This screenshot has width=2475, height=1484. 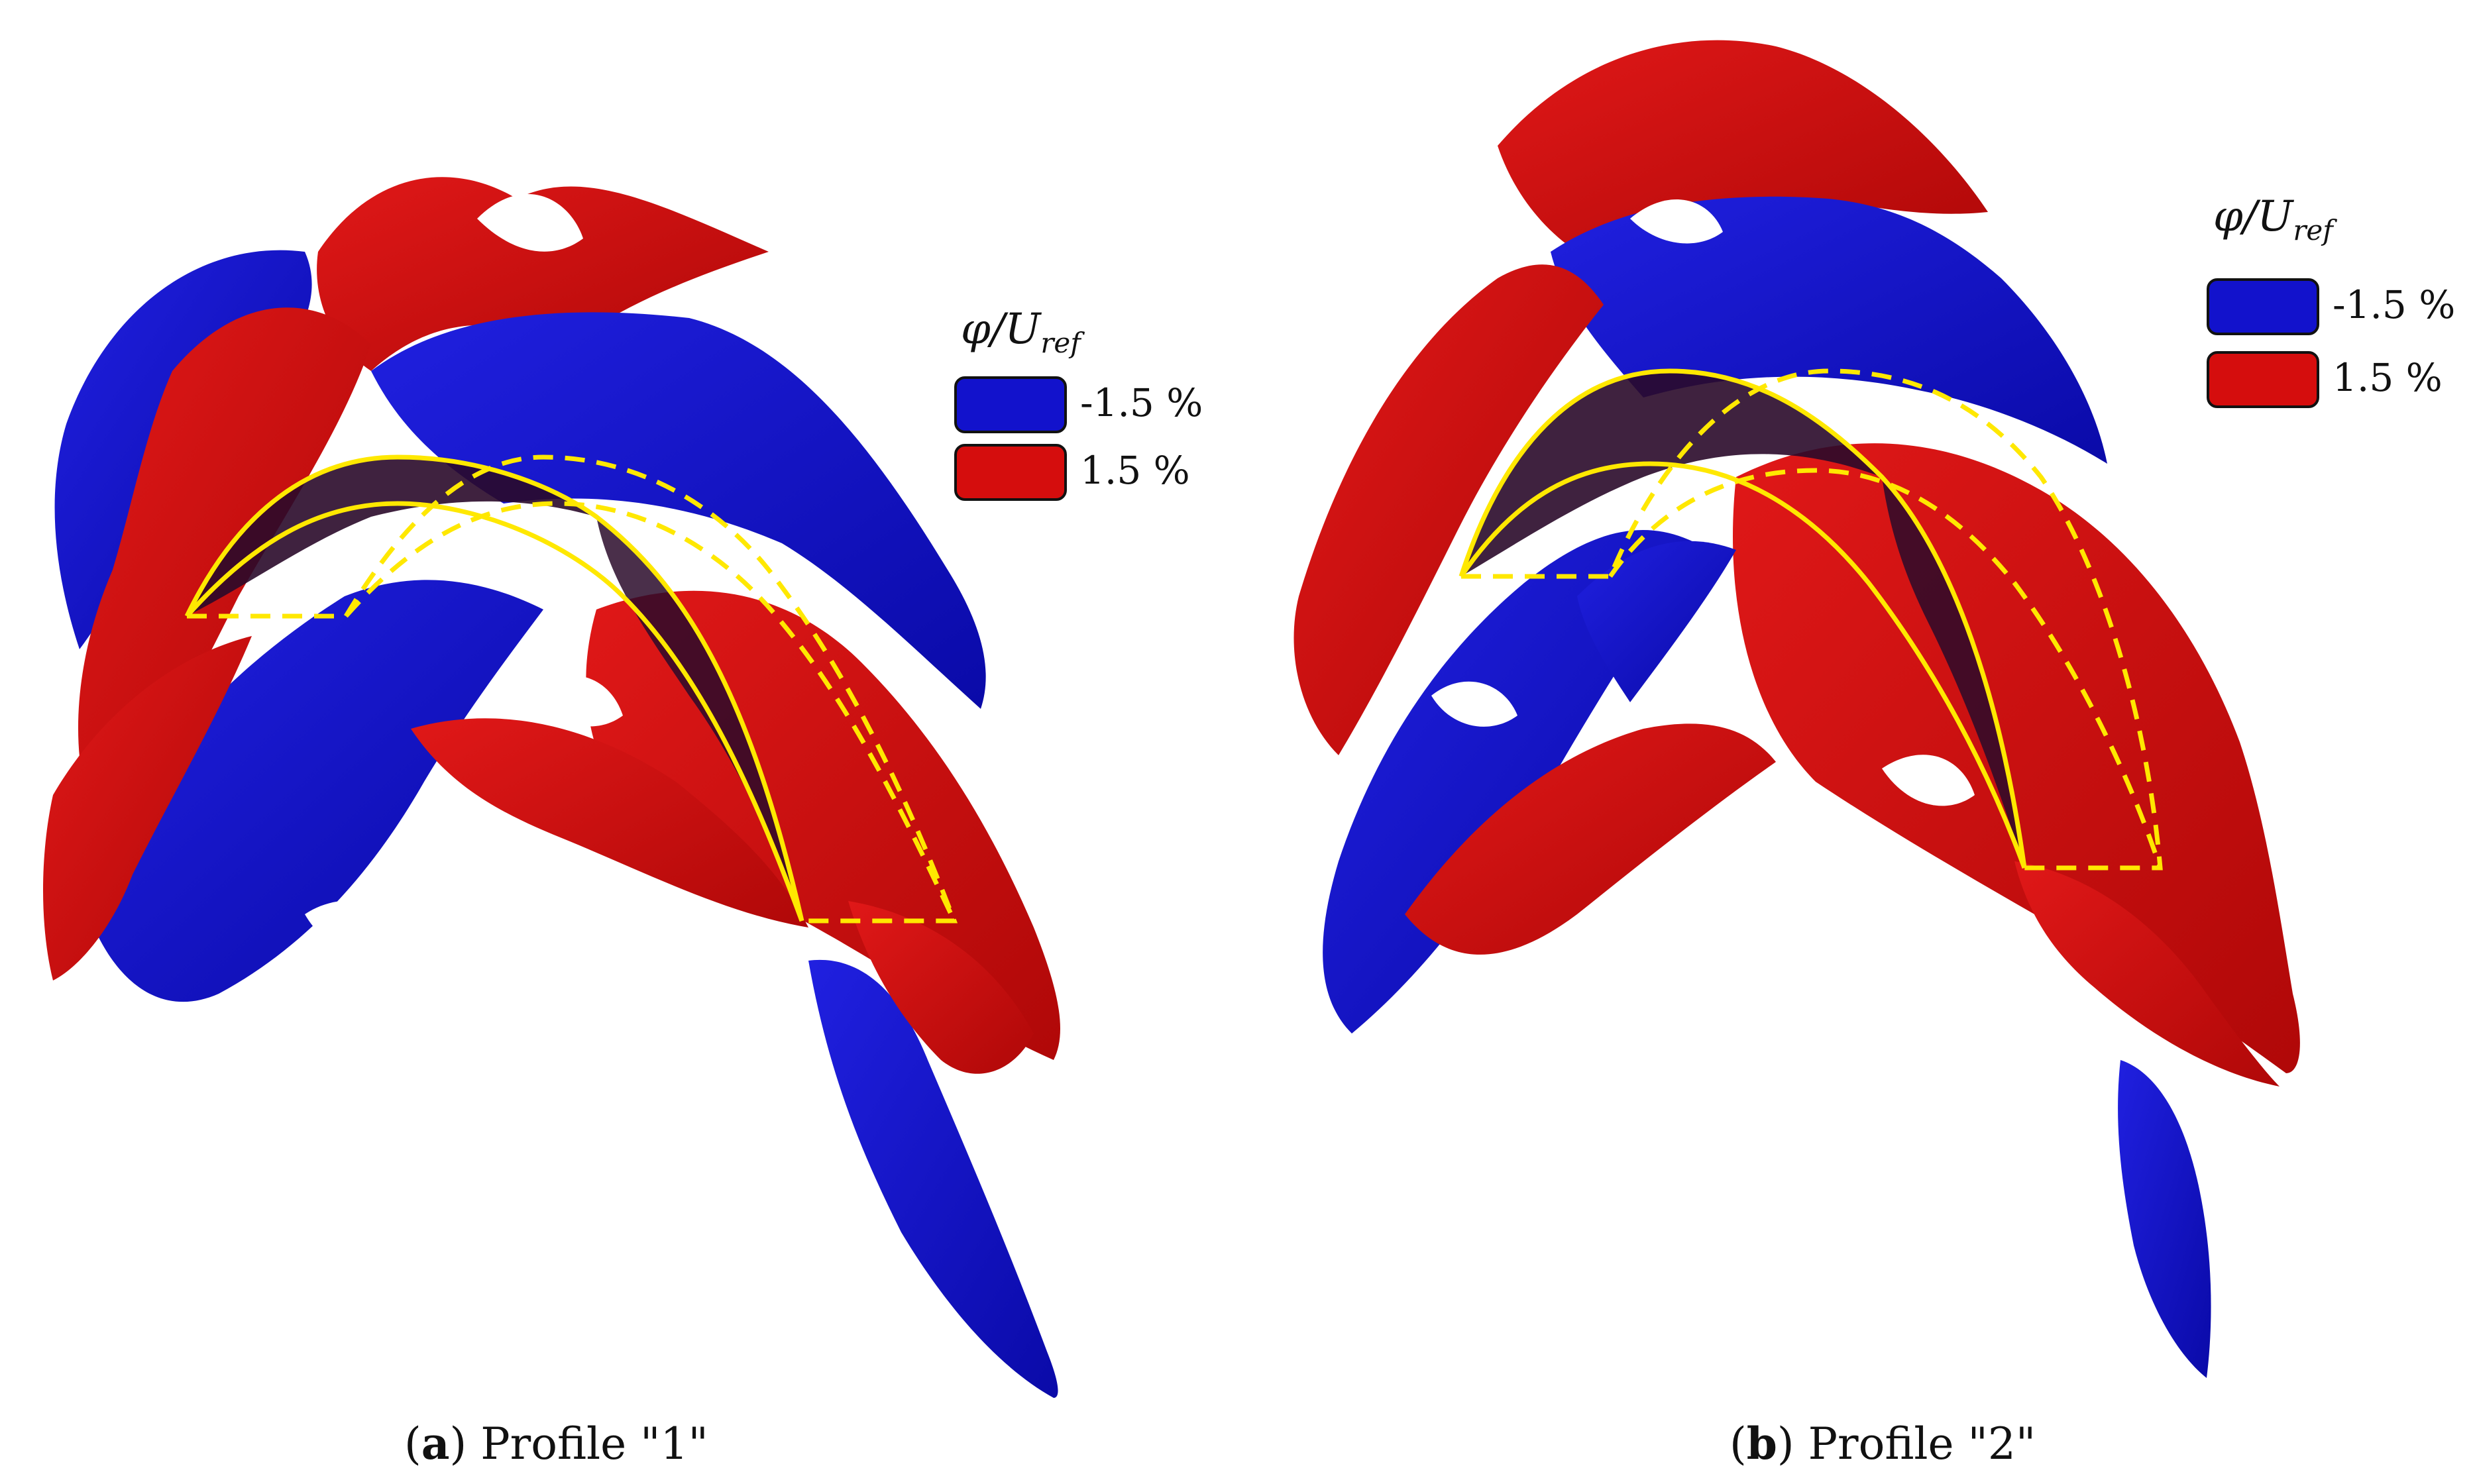 I want to click on legend-b: φ/Uref -1.5 % 1.5 %, so click(x=2339, y=304).